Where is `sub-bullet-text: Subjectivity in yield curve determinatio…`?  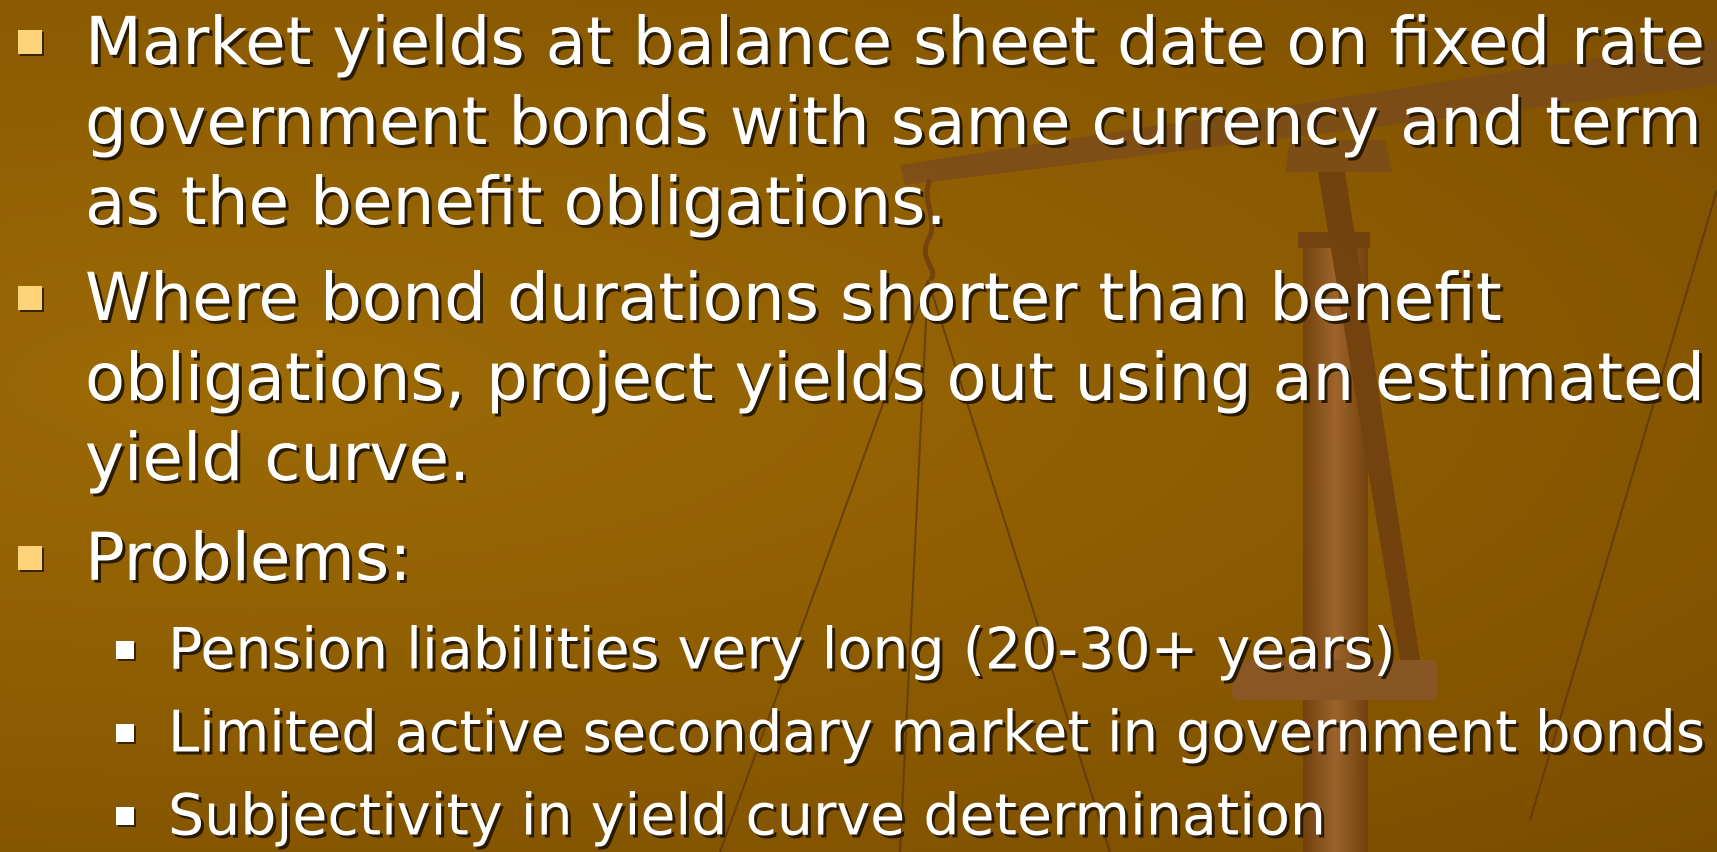 sub-bullet-text: Subjectivity in yield curve determinatio… is located at coordinates (747, 815).